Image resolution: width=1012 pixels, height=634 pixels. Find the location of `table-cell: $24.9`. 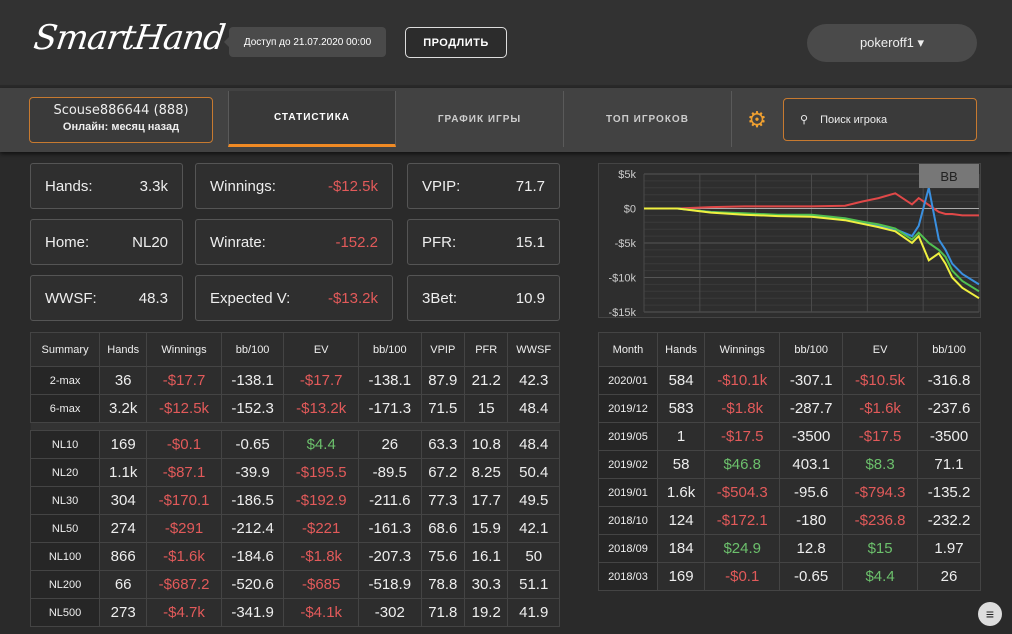

table-cell: $24.9 is located at coordinates (742, 548).